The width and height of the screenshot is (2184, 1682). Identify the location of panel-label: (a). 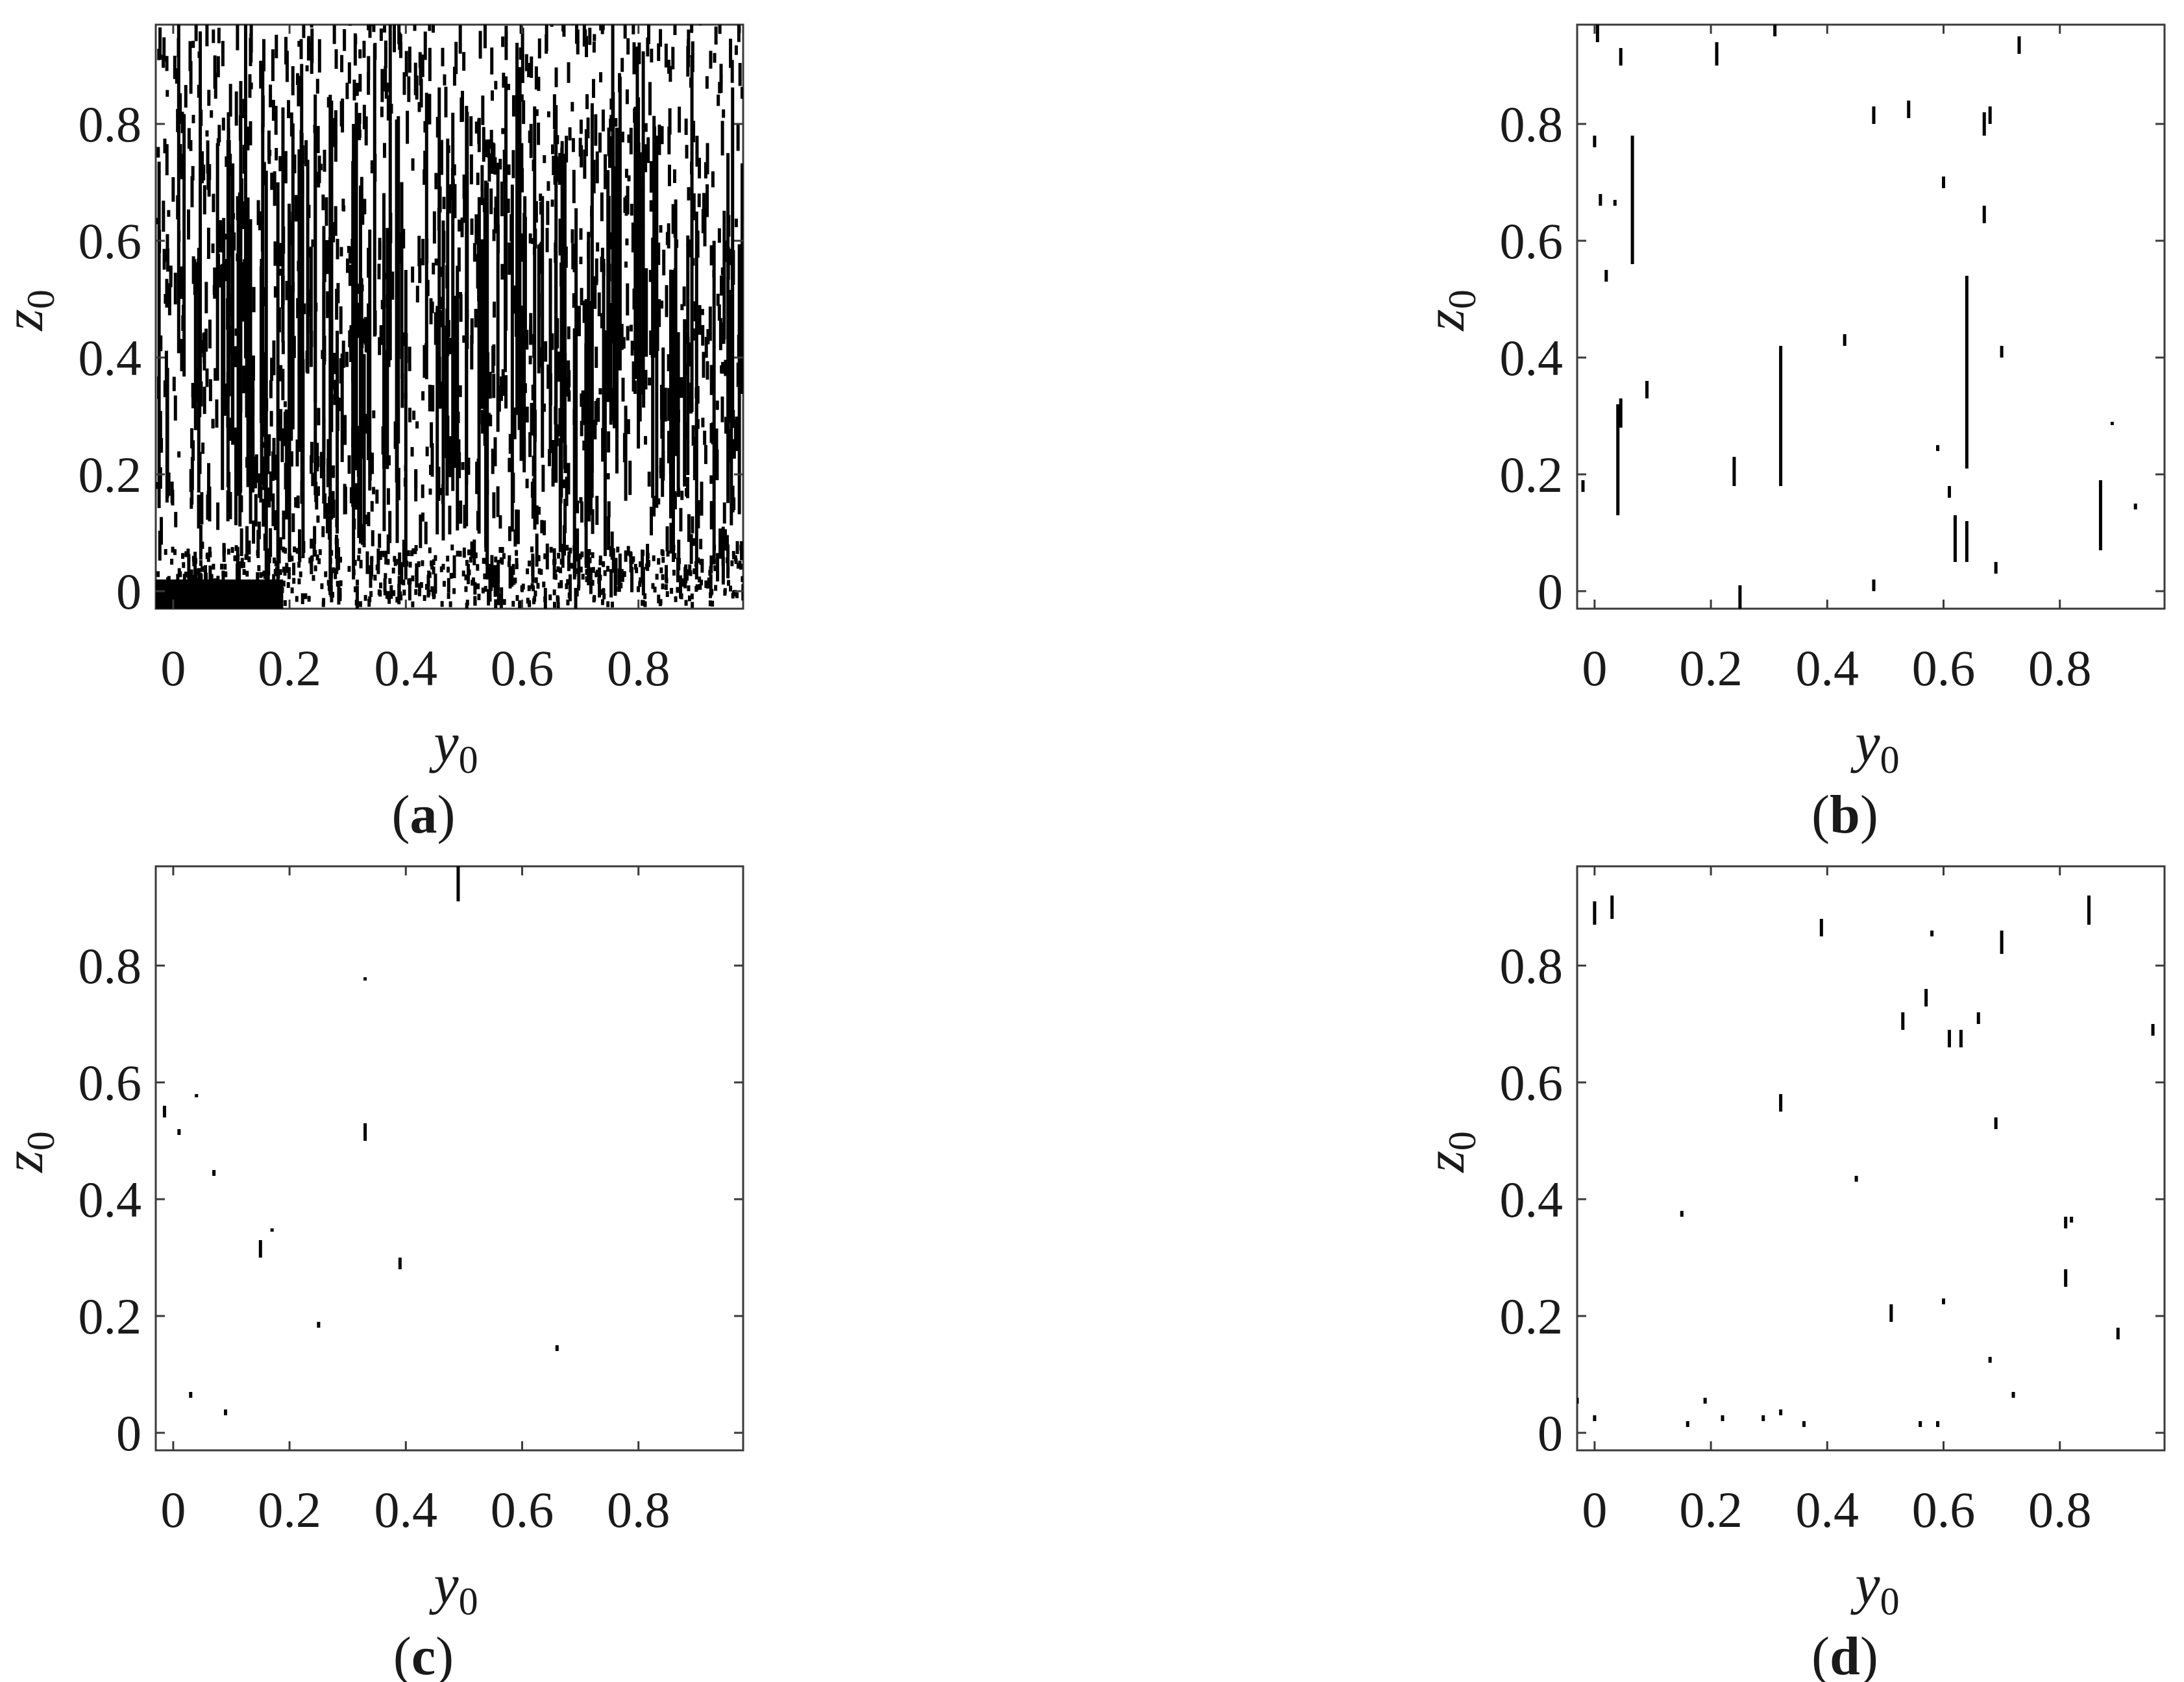
(424, 815).